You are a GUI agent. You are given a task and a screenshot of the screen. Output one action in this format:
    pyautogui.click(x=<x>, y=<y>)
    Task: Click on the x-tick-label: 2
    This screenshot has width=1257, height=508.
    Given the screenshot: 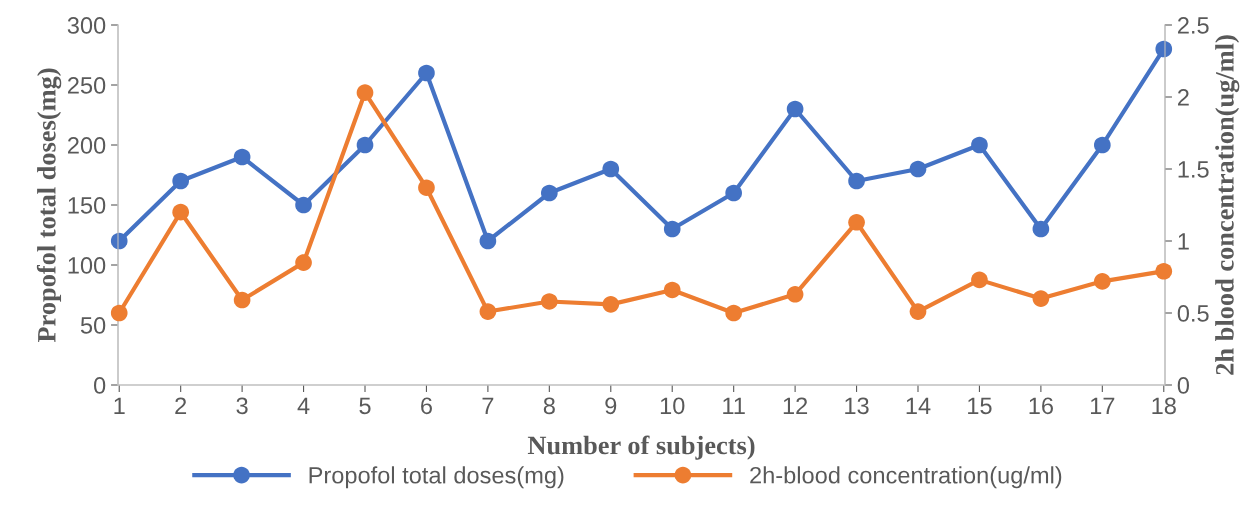 What is the action you would take?
    pyautogui.click(x=181, y=405)
    